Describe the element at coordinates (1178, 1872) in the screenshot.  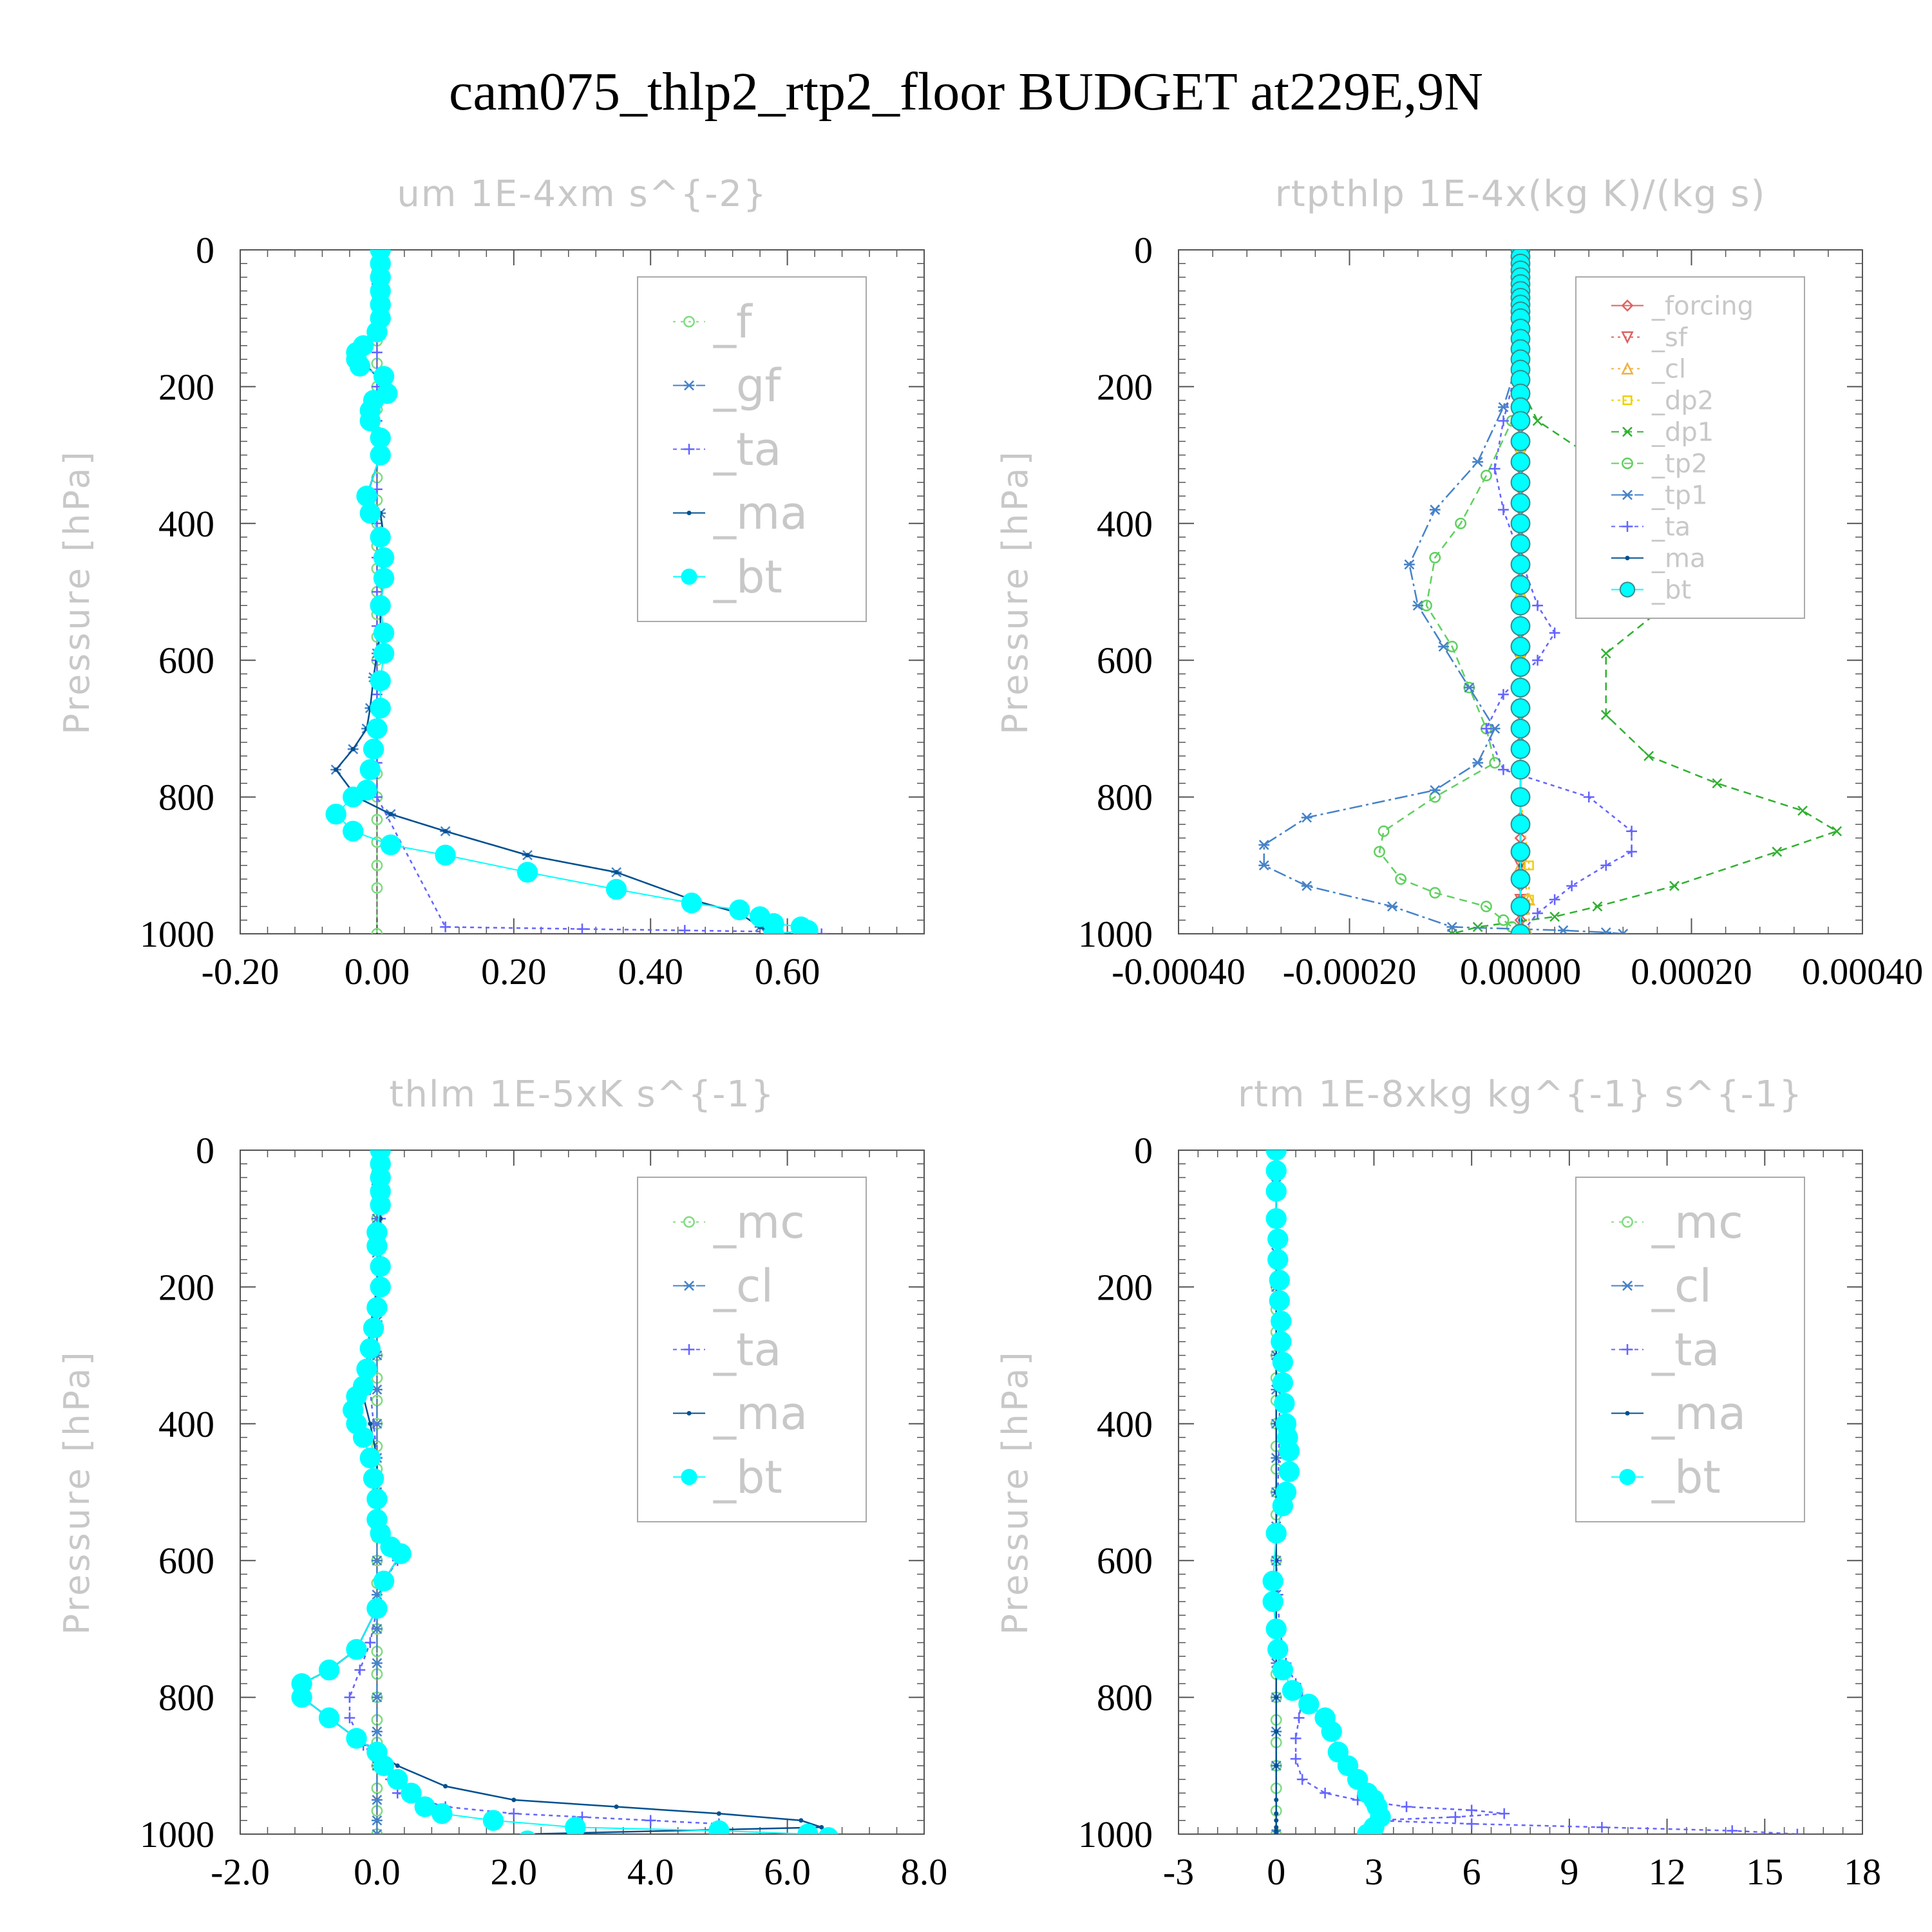
I see `x-tick-label: -3` at that location.